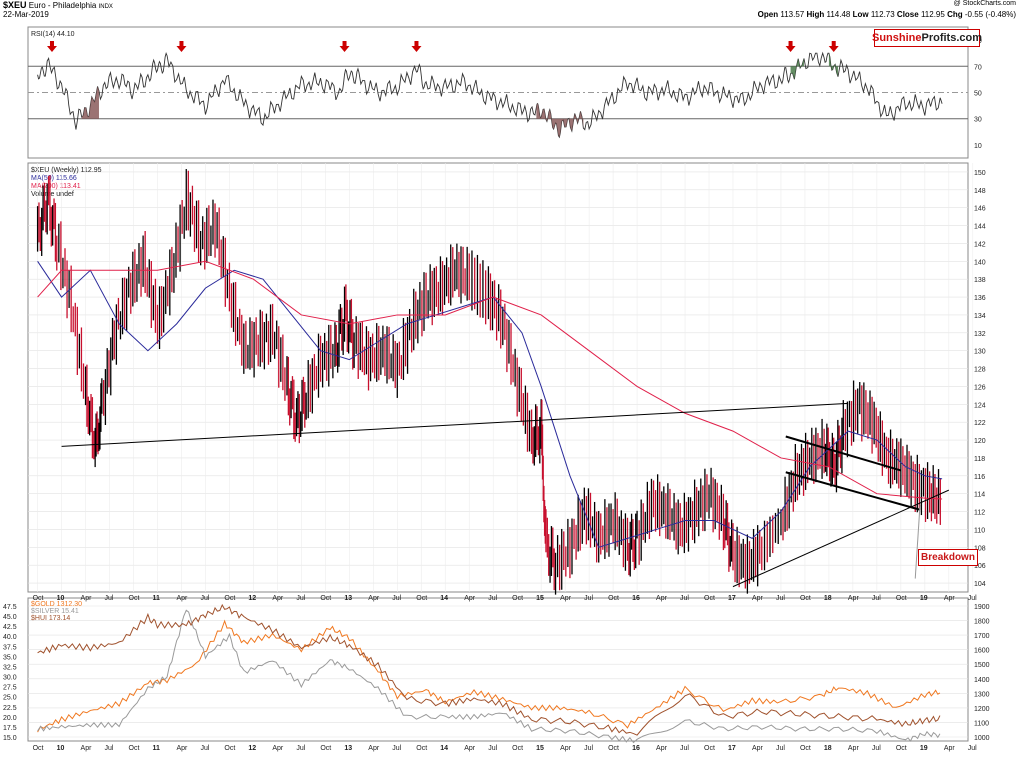 This screenshot has width=1024, height=757. What do you see at coordinates (10, 627) in the screenshot?
I see `metals-left-tick-label: 42.5` at bounding box center [10, 627].